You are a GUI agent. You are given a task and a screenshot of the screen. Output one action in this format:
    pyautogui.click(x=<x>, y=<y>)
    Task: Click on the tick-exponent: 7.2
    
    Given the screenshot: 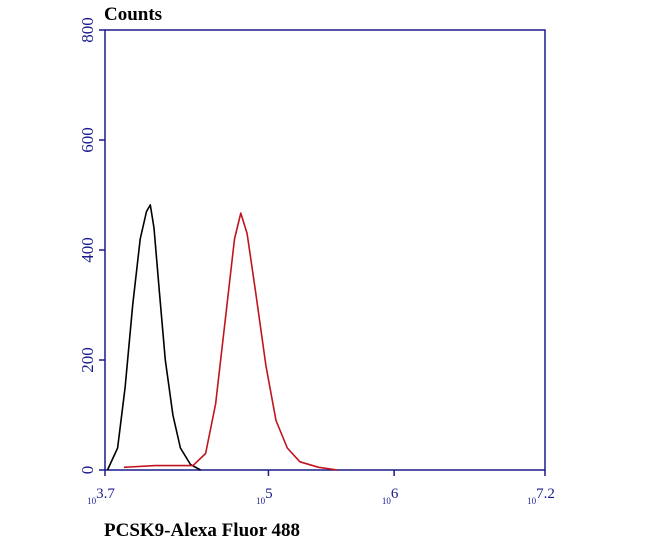 What is the action you would take?
    pyautogui.click(x=545, y=494)
    